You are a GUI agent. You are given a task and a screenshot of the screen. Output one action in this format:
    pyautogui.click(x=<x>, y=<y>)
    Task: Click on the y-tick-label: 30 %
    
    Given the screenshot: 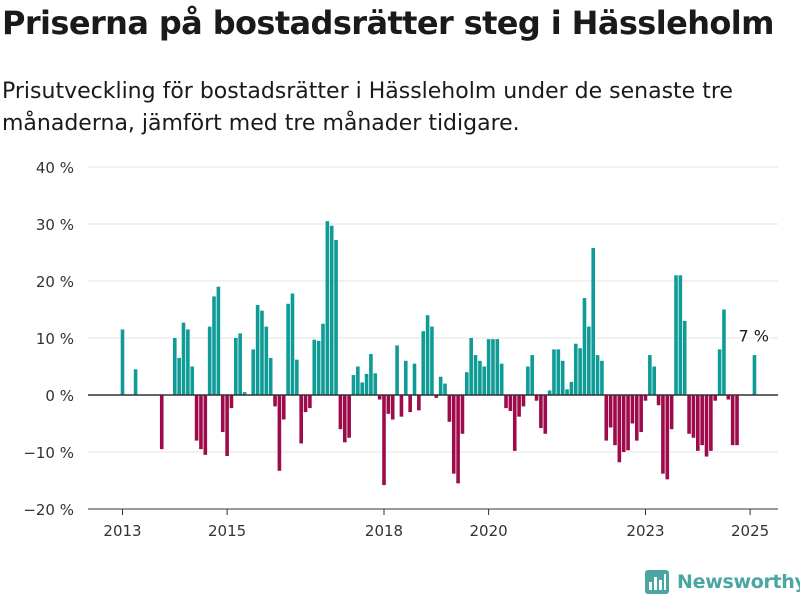 What is the action you would take?
    pyautogui.click(x=55, y=225)
    